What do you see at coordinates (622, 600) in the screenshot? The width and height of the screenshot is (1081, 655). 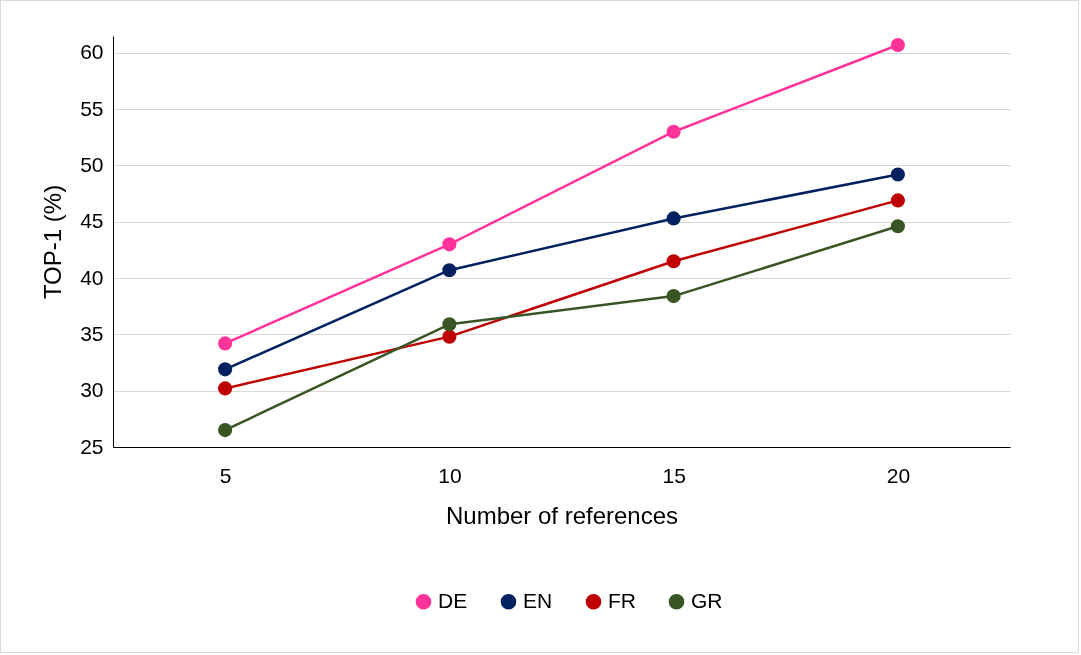 I see `legend-label: FR` at bounding box center [622, 600].